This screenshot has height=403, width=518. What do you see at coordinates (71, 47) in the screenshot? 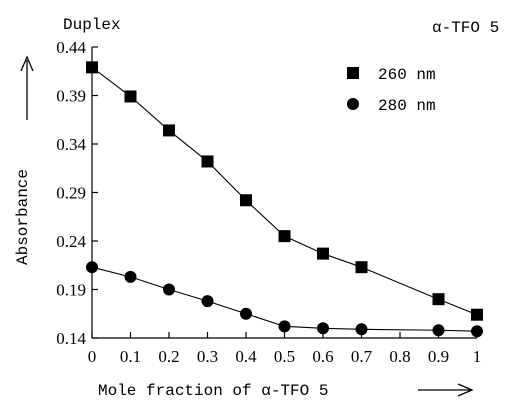
I see `y-tick-label: 0.44` at bounding box center [71, 47].